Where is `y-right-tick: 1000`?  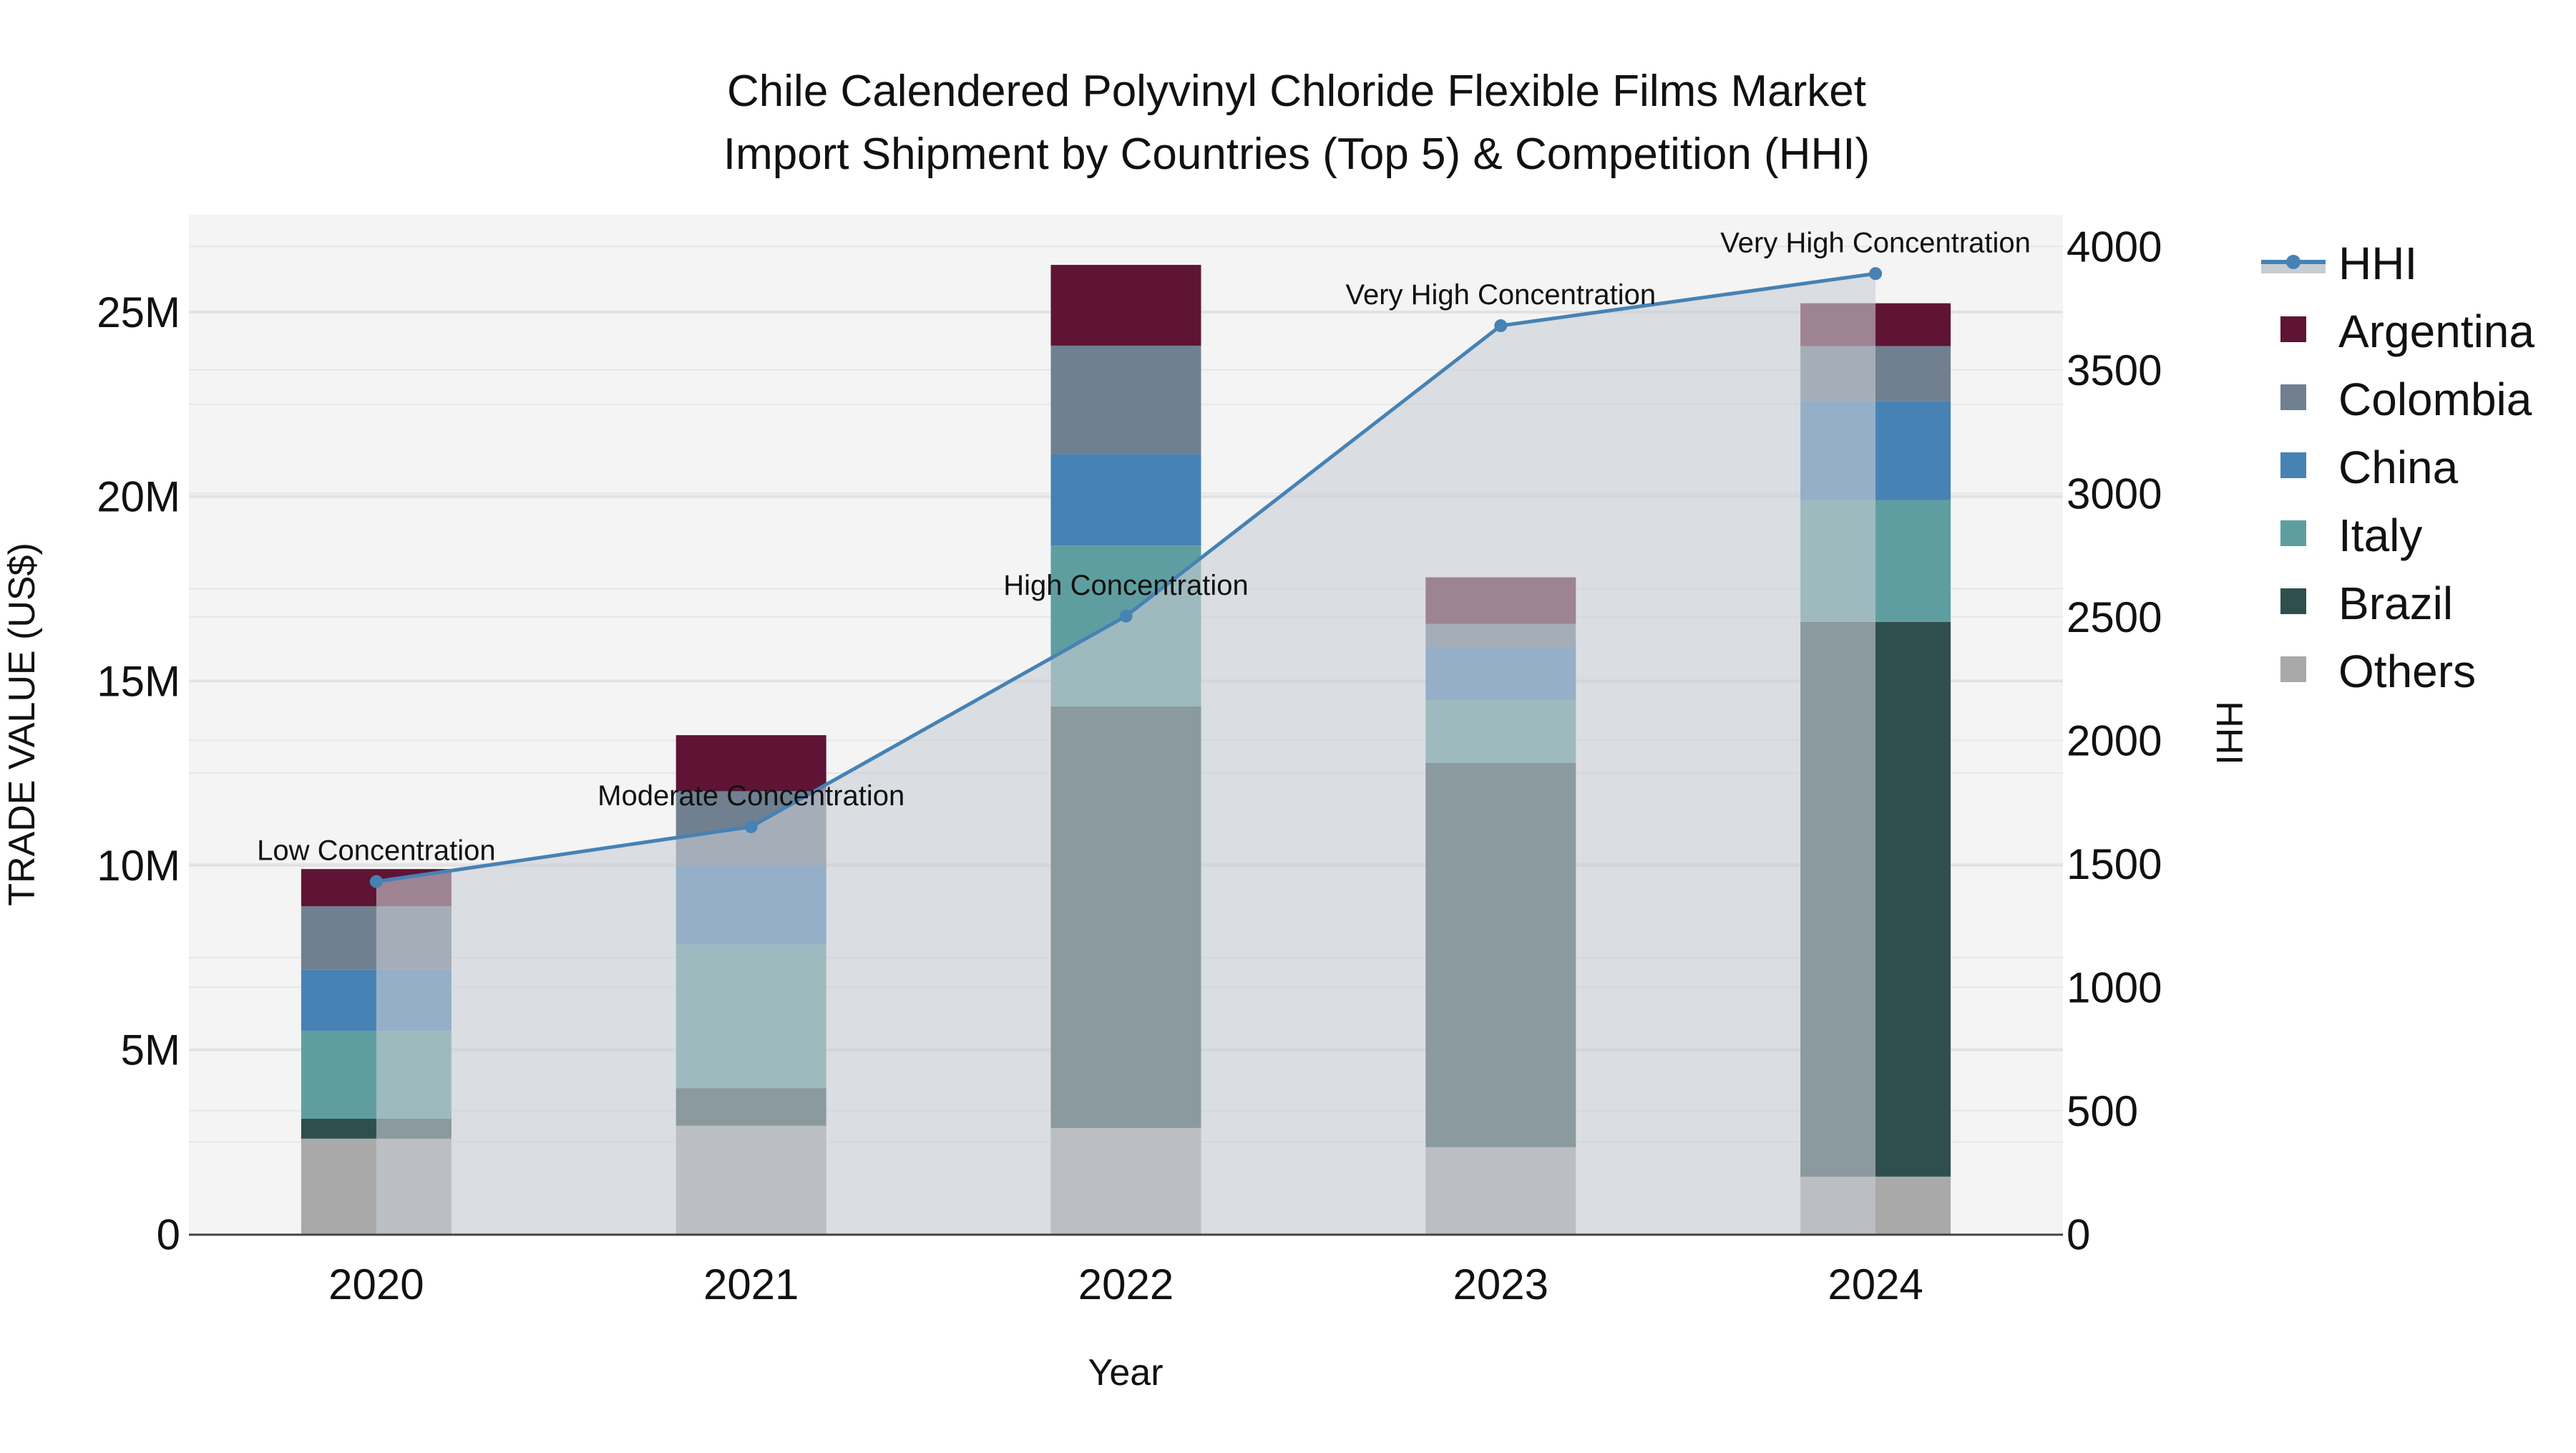
y-right-tick: 1000 is located at coordinates (2114, 987).